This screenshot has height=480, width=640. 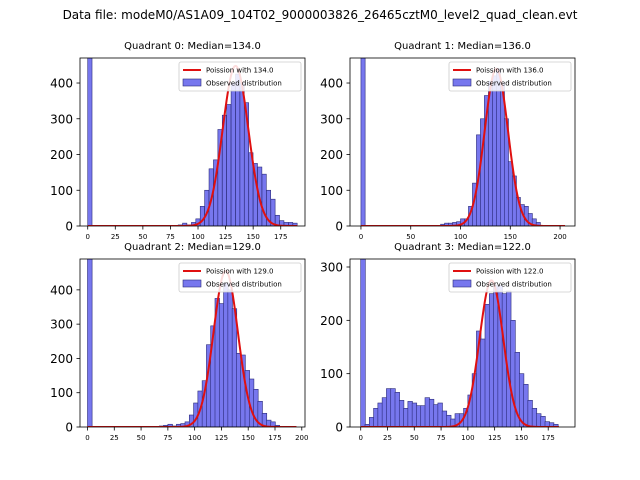 I want to click on x-tick-label: 50, so click(x=141, y=438).